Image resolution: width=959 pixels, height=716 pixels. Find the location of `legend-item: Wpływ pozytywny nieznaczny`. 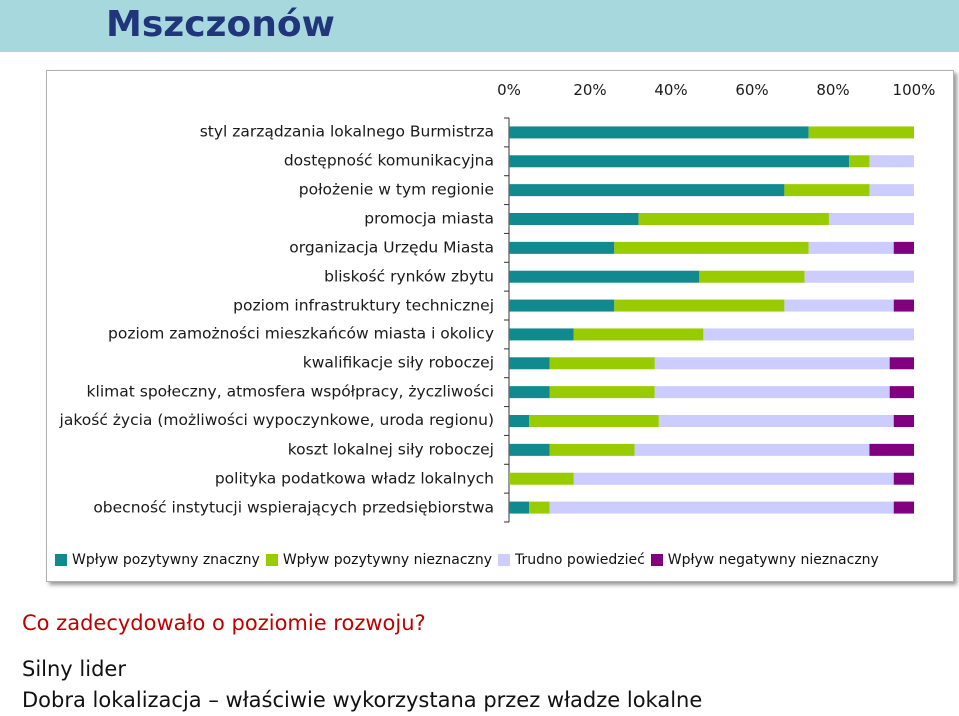

legend-item: Wpływ pozytywny nieznaczny is located at coordinates (379, 560).